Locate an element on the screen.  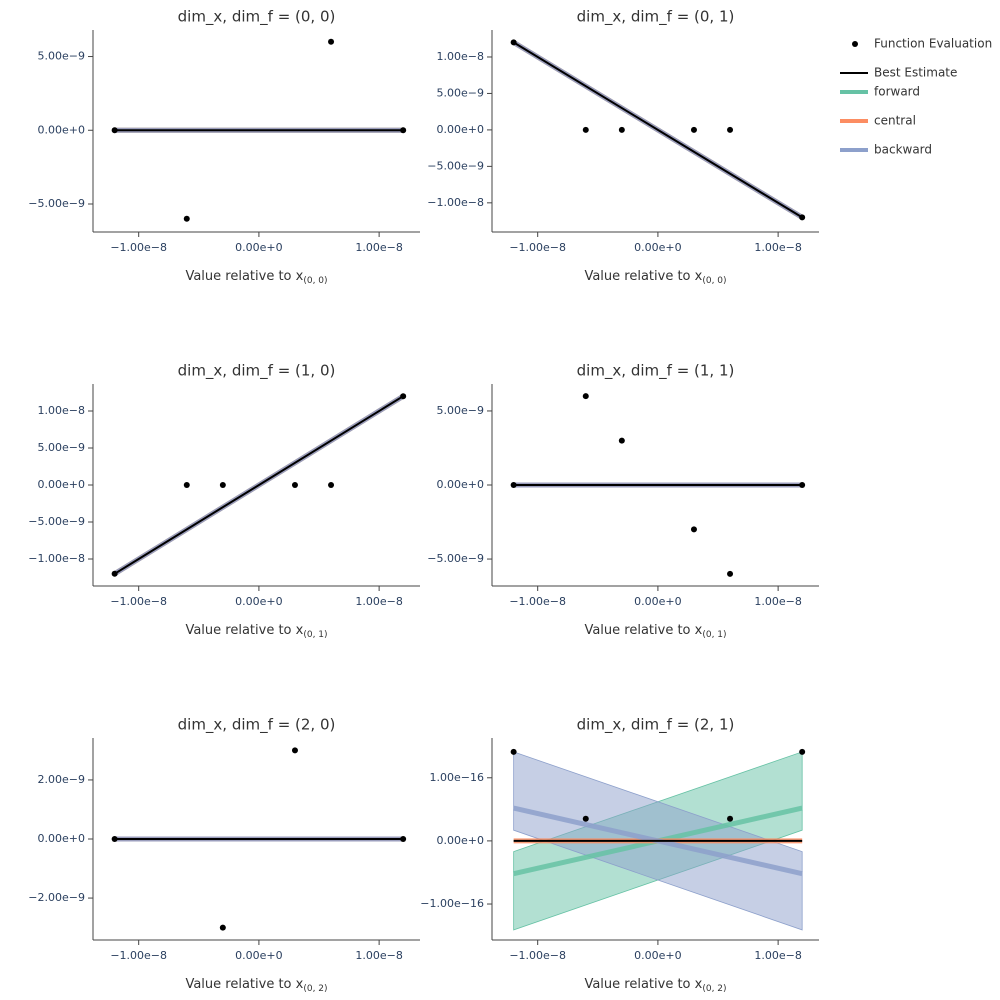
legend-label: forward is located at coordinates (897, 92).